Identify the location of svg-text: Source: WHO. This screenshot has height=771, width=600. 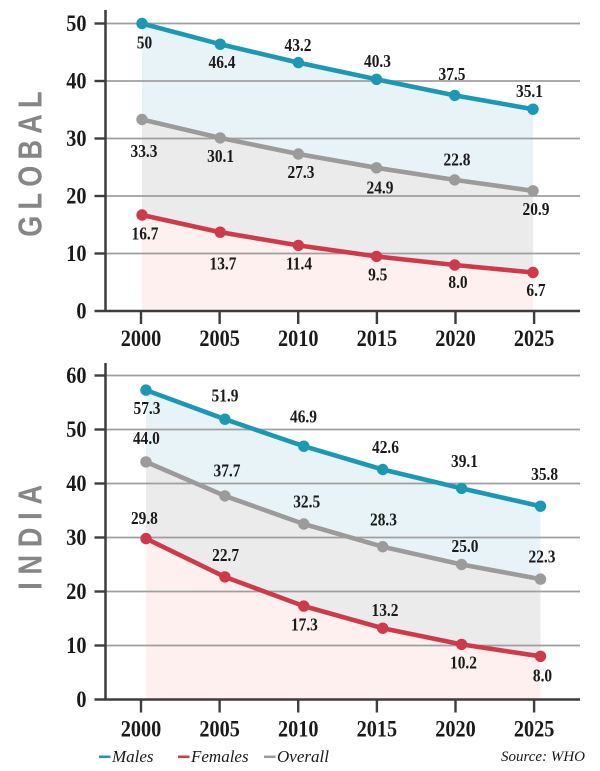
(543, 757).